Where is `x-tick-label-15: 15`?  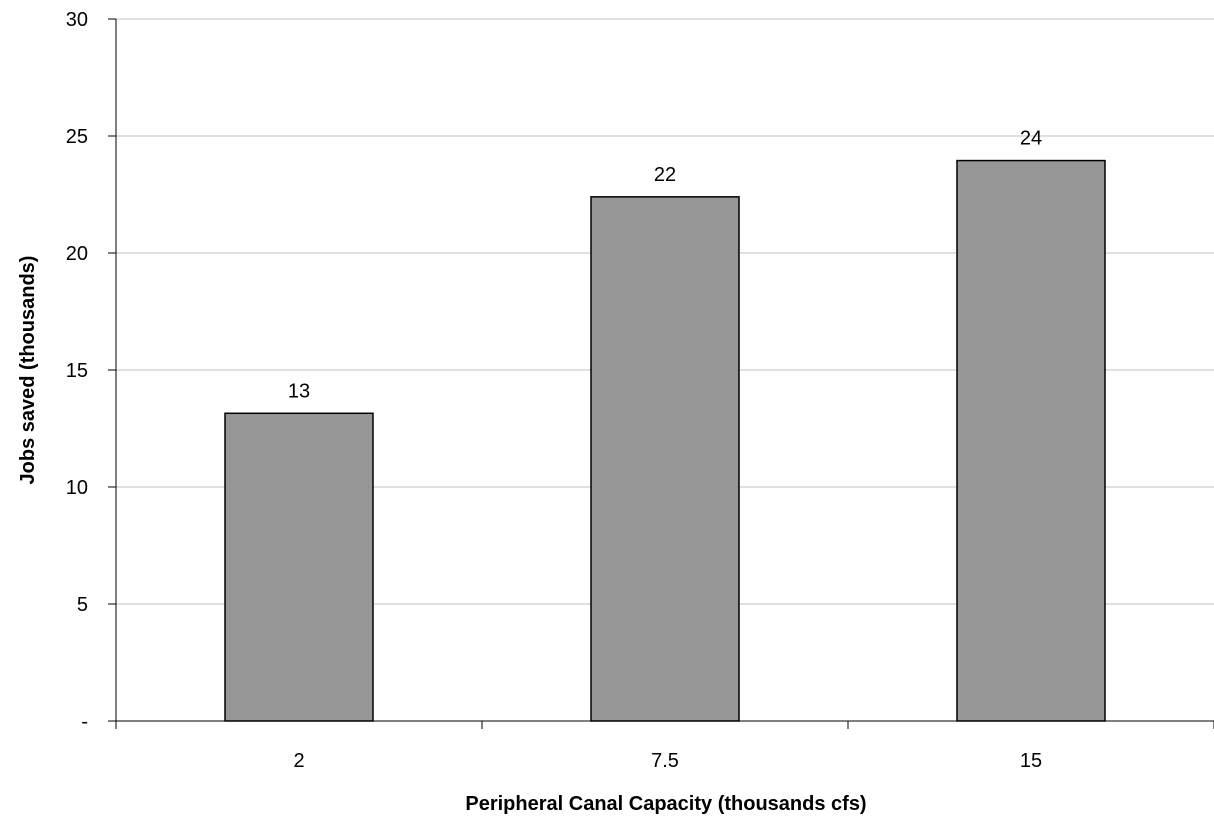 x-tick-label-15: 15 is located at coordinates (1031, 761).